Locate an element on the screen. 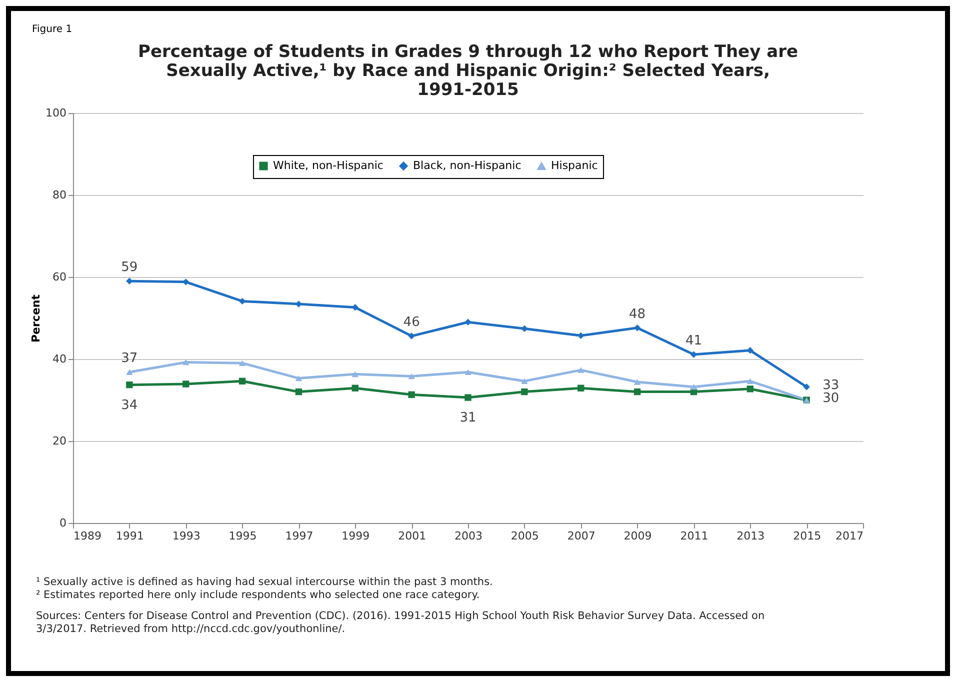 Image resolution: width=958 pixels, height=683 pixels. x-tick-label: 2017 is located at coordinates (850, 536).